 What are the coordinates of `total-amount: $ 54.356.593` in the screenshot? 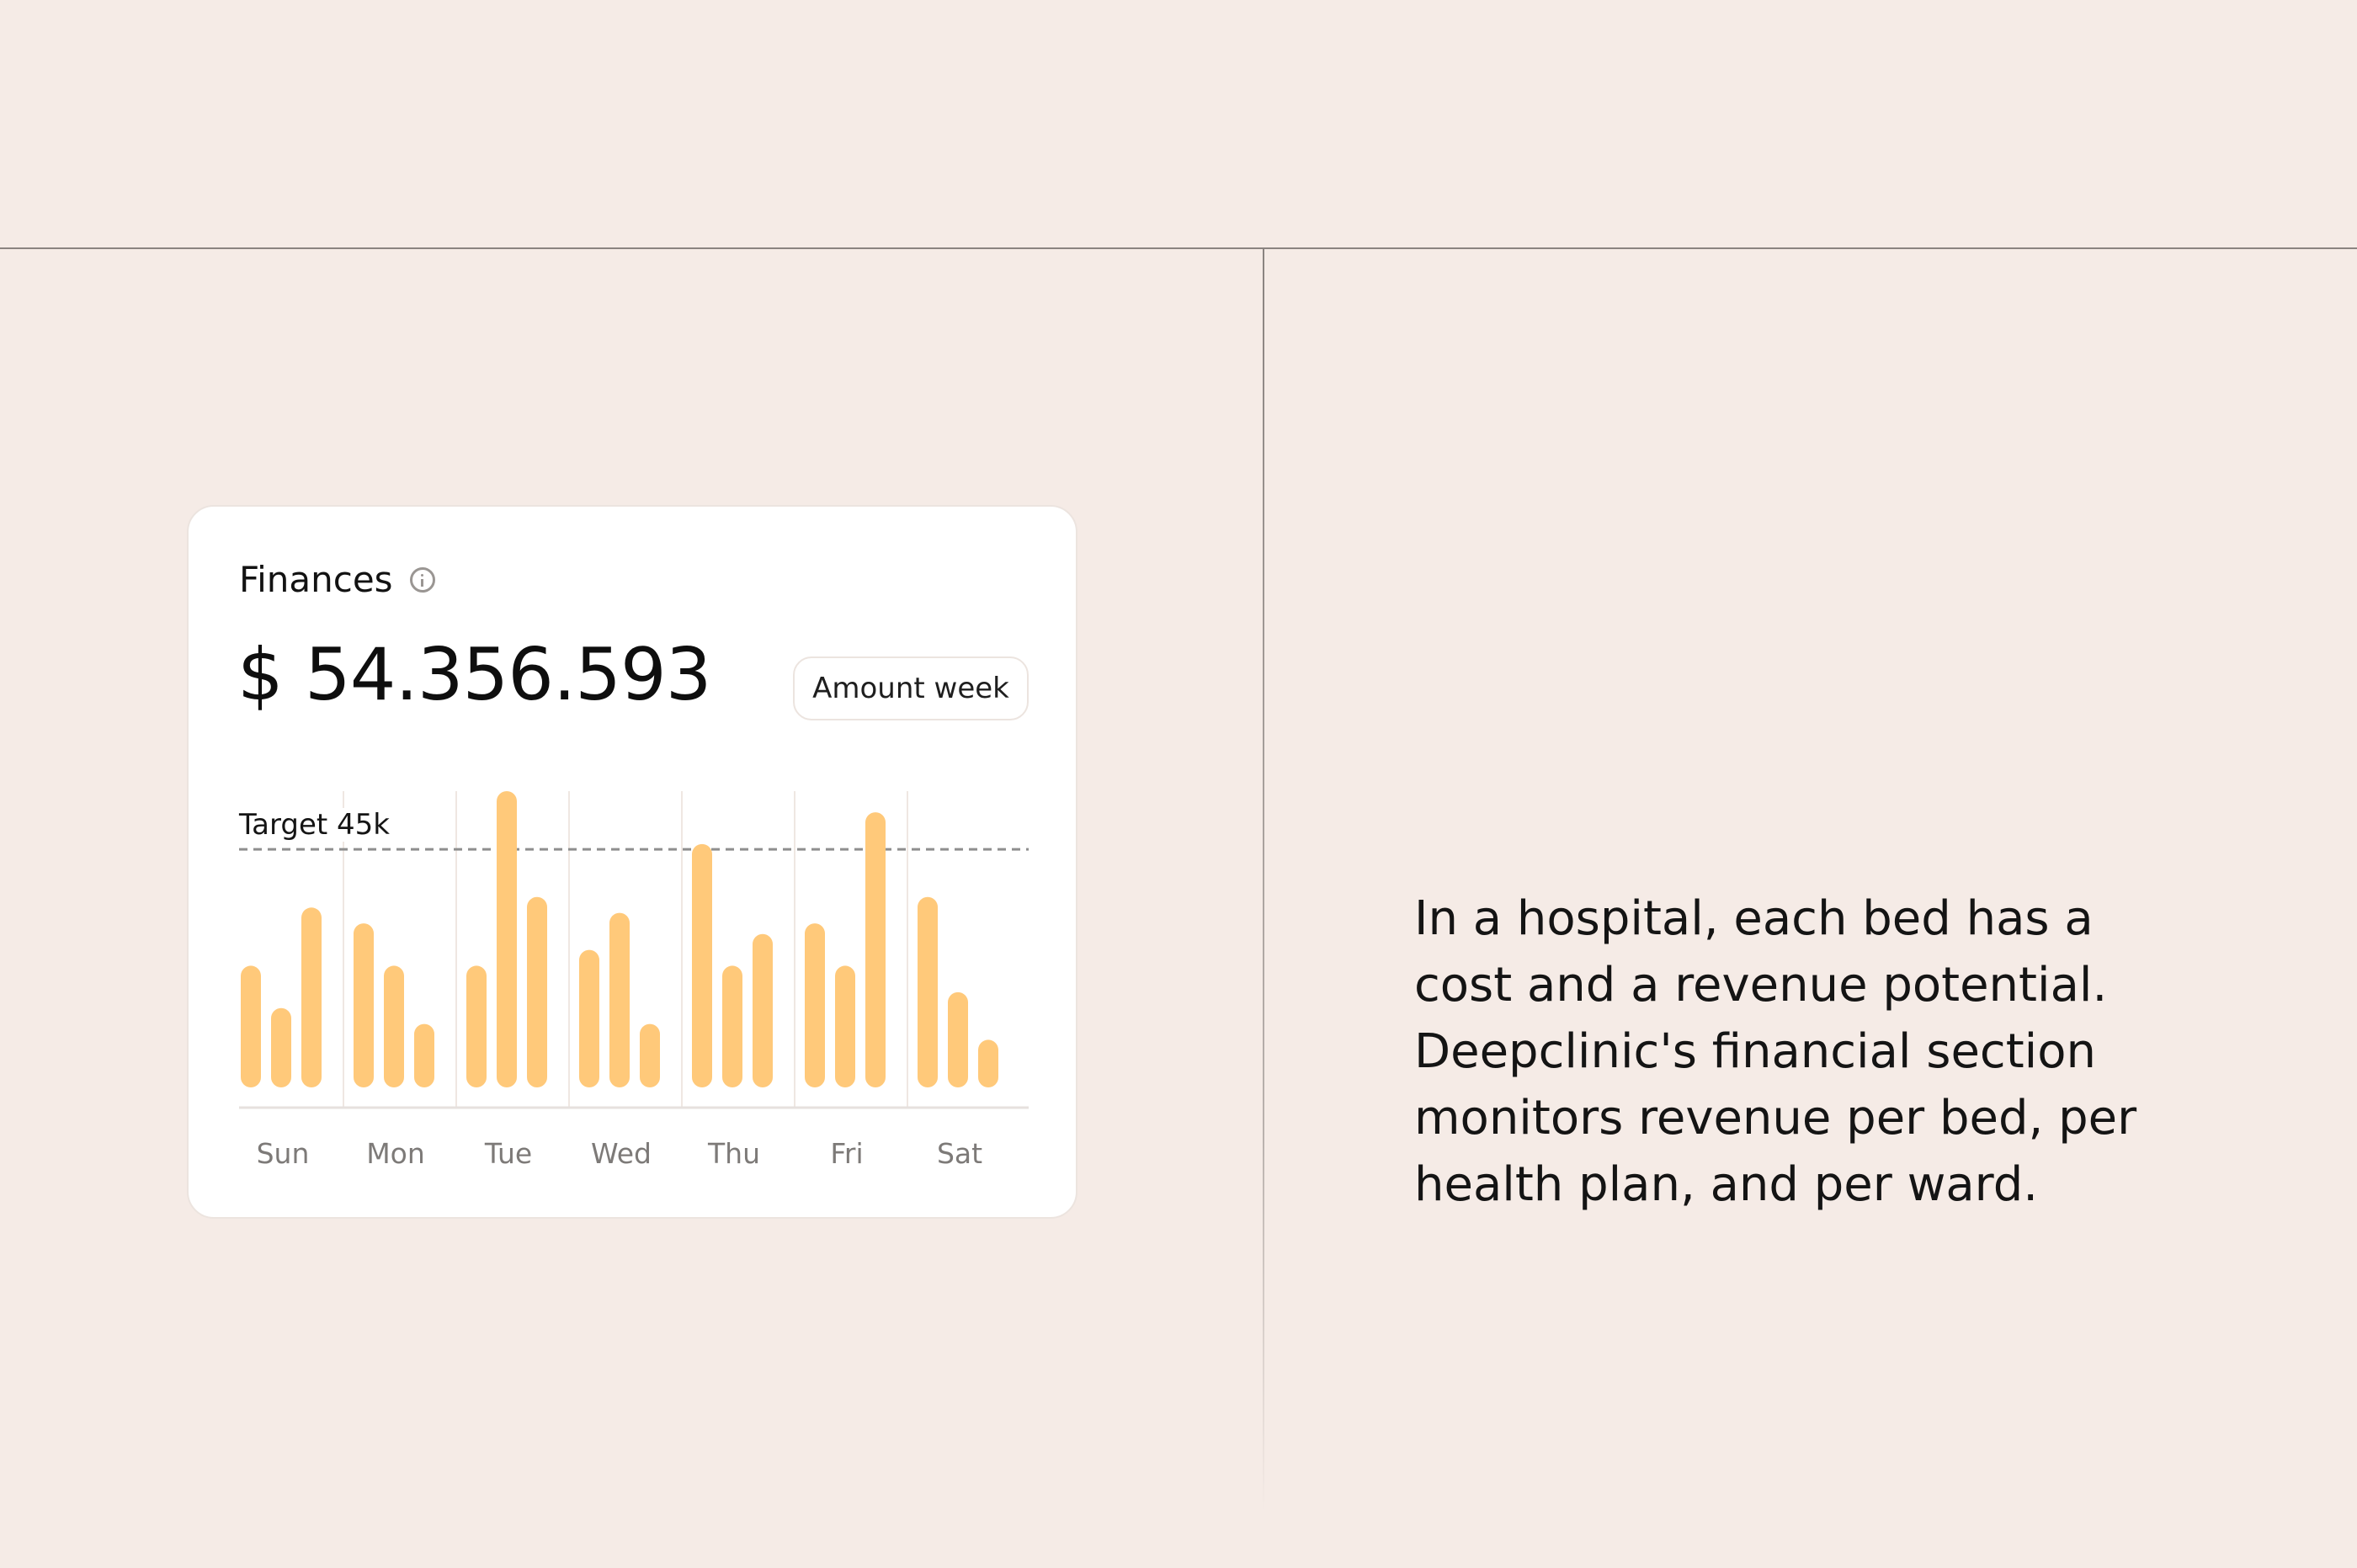 It's located at (474, 675).